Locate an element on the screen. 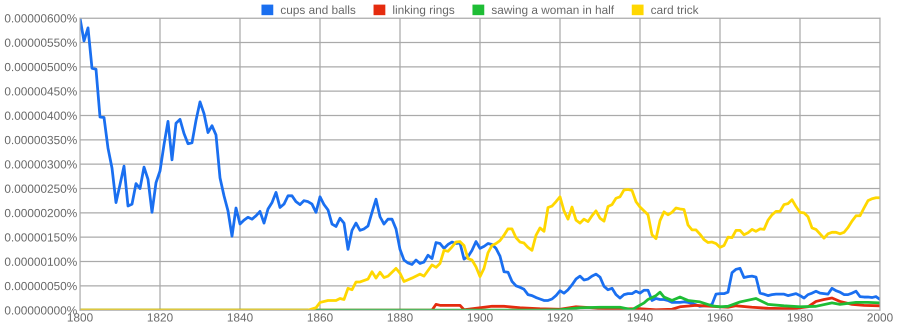  x-tick-label: 1900 is located at coordinates (480, 317).